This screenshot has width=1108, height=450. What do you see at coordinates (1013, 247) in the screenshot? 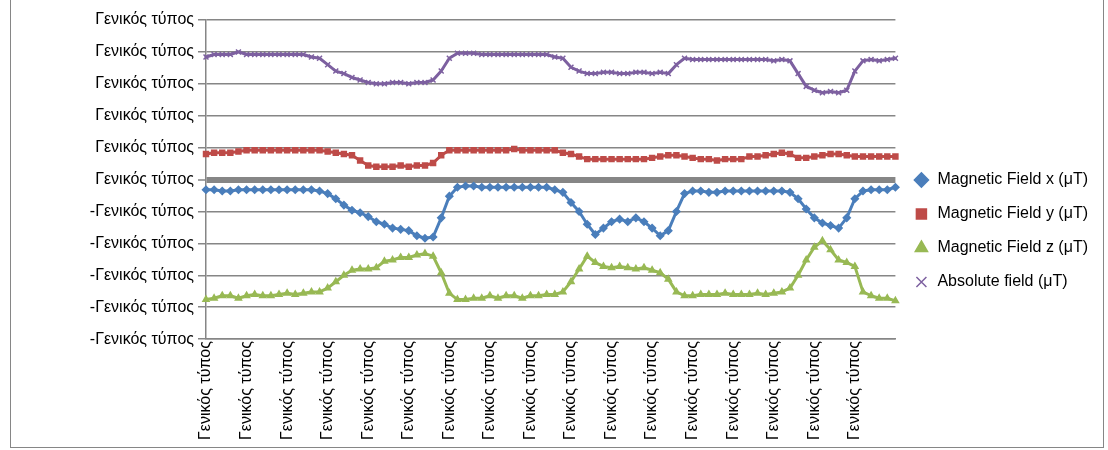
I see `legend-label: Magnetic Field z (μT)` at bounding box center [1013, 247].